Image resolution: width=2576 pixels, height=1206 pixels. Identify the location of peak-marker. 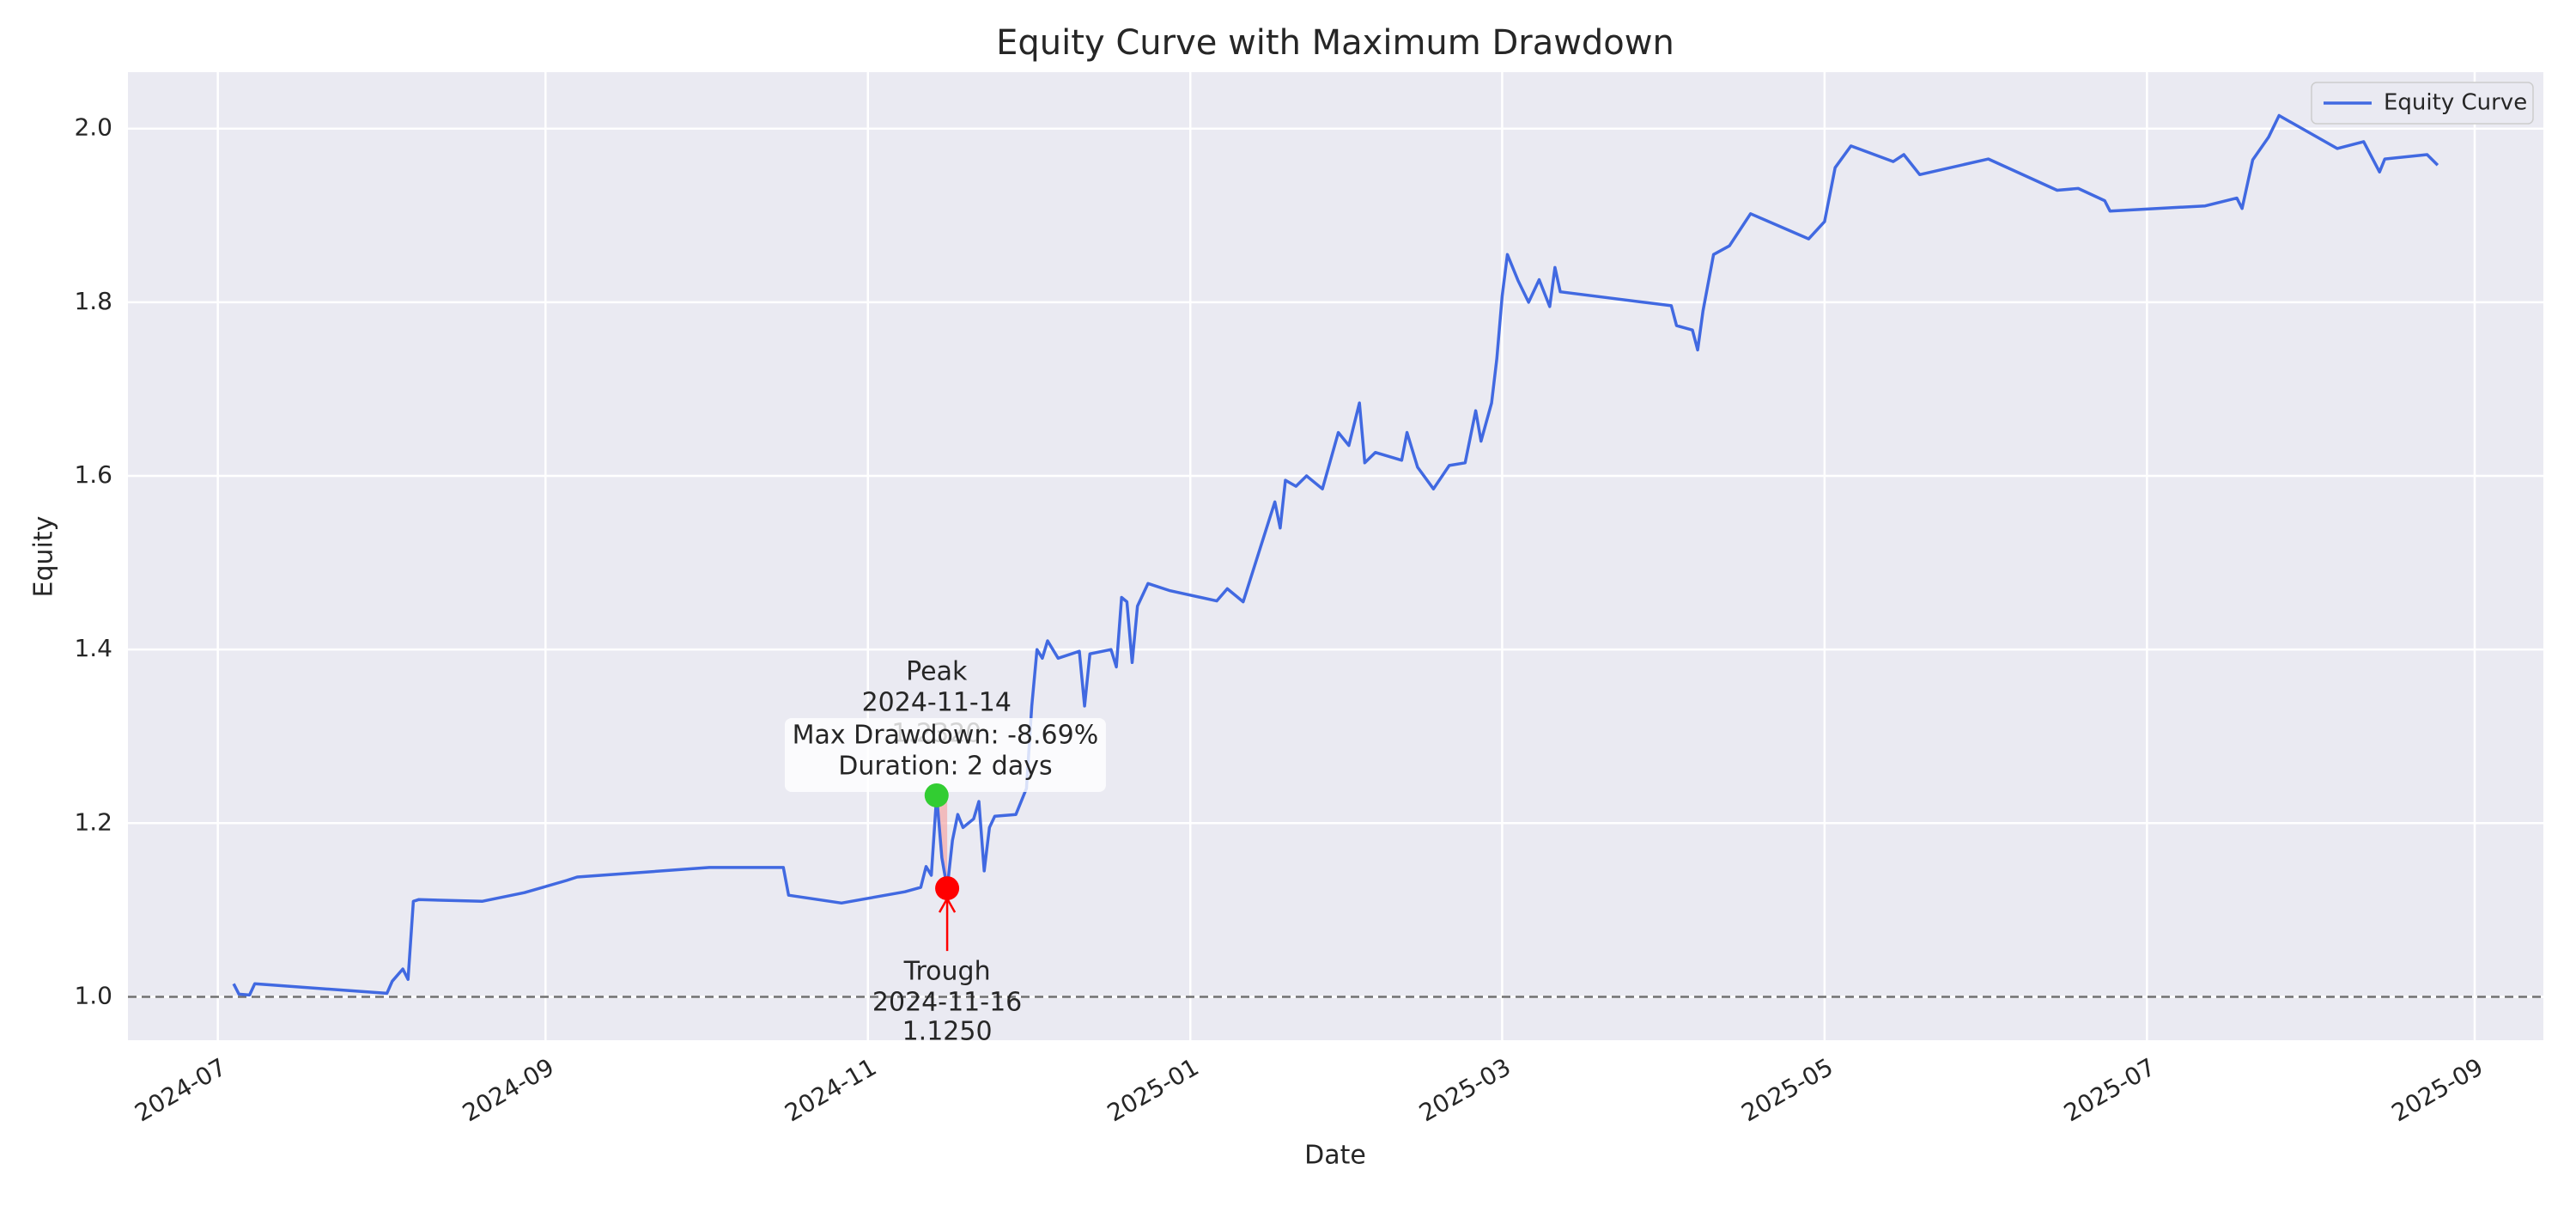
(936, 795).